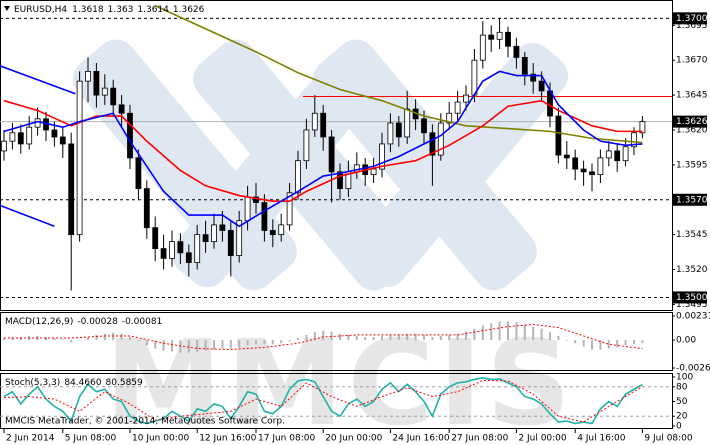 The image size is (710, 445). I want to click on macd-title: MACD(12,26,9) -0.00028 -0.00081, so click(83, 322).